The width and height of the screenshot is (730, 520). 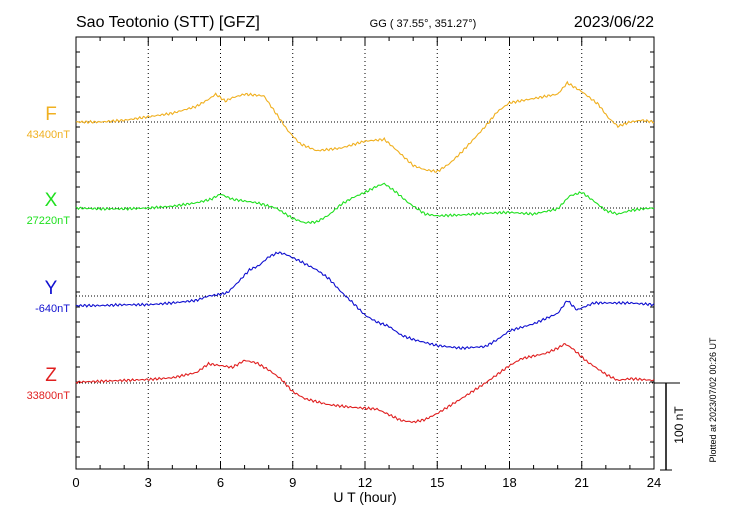 What do you see at coordinates (365, 203) in the screenshot?
I see `series-line-x` at bounding box center [365, 203].